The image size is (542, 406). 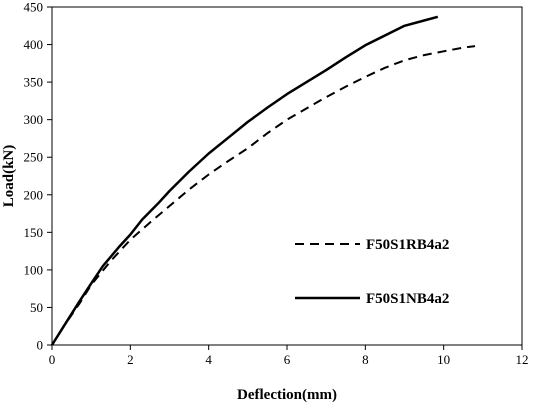 What do you see at coordinates (9, 176) in the screenshot?
I see `y-axis-label: Load(kN)` at bounding box center [9, 176].